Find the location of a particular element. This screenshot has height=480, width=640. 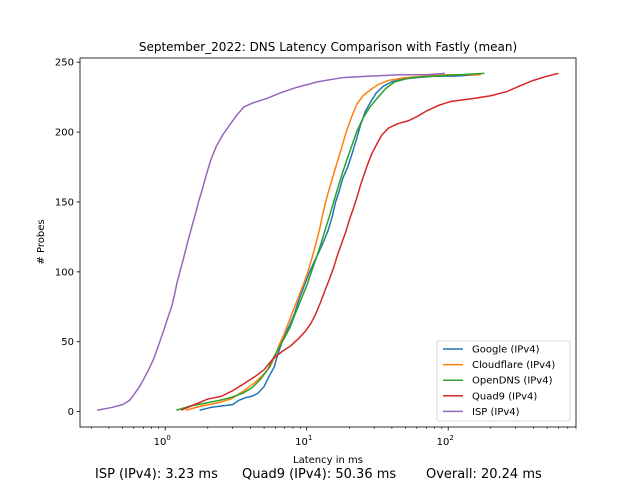

y-tick-label-5: 200 is located at coordinates (64, 133).